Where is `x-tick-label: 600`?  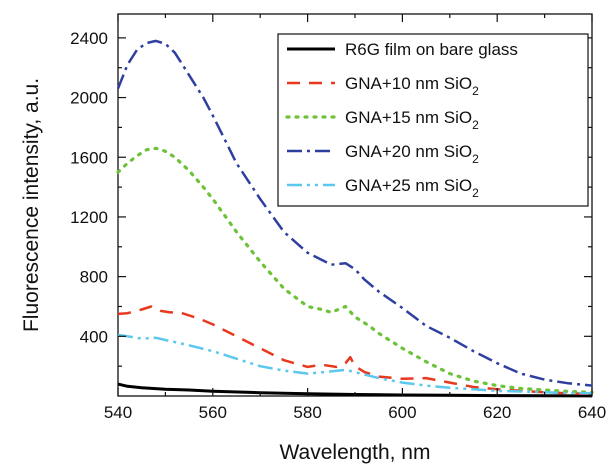 x-tick-label: 600 is located at coordinates (402, 412).